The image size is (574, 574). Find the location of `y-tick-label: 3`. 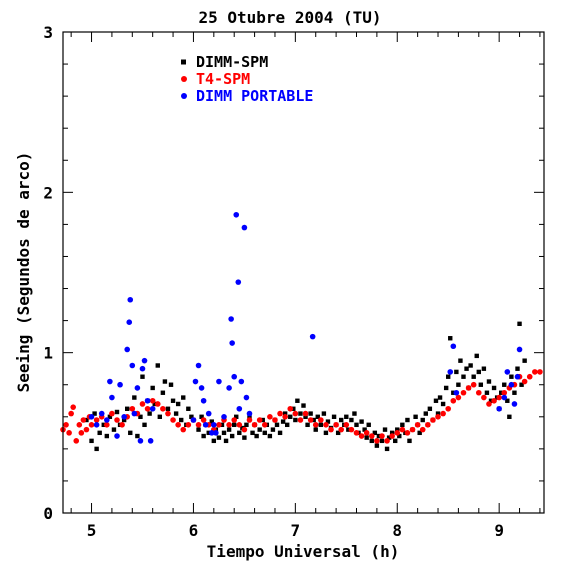

y-tick-label: 3 is located at coordinates (48, 32).